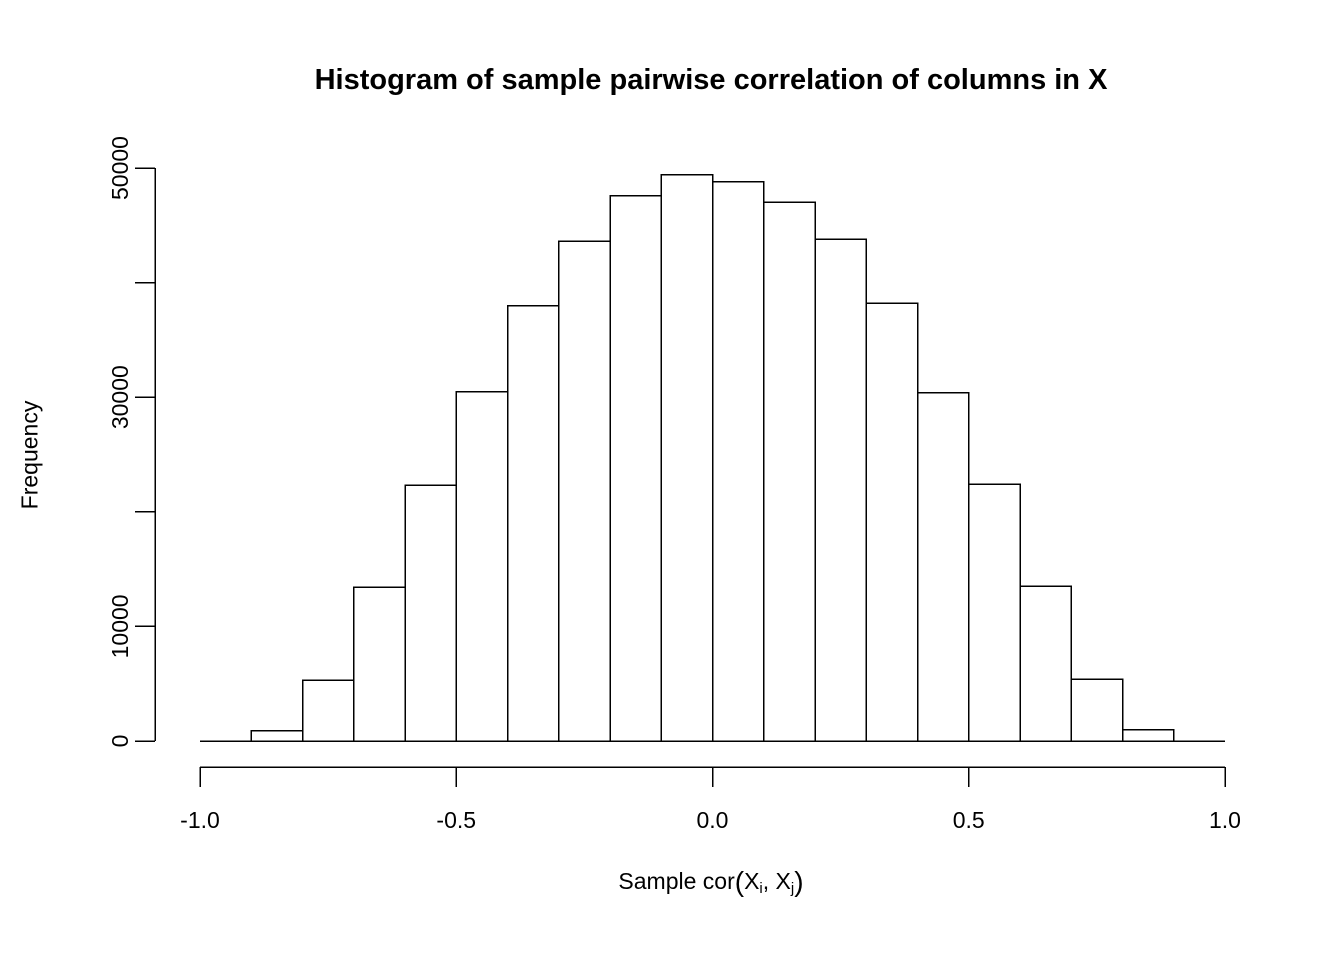 Image resolution: width=1344 pixels, height=960 pixels. Describe the element at coordinates (761, 888) in the screenshot. I see `x-axis-title-sub-i: i` at that location.